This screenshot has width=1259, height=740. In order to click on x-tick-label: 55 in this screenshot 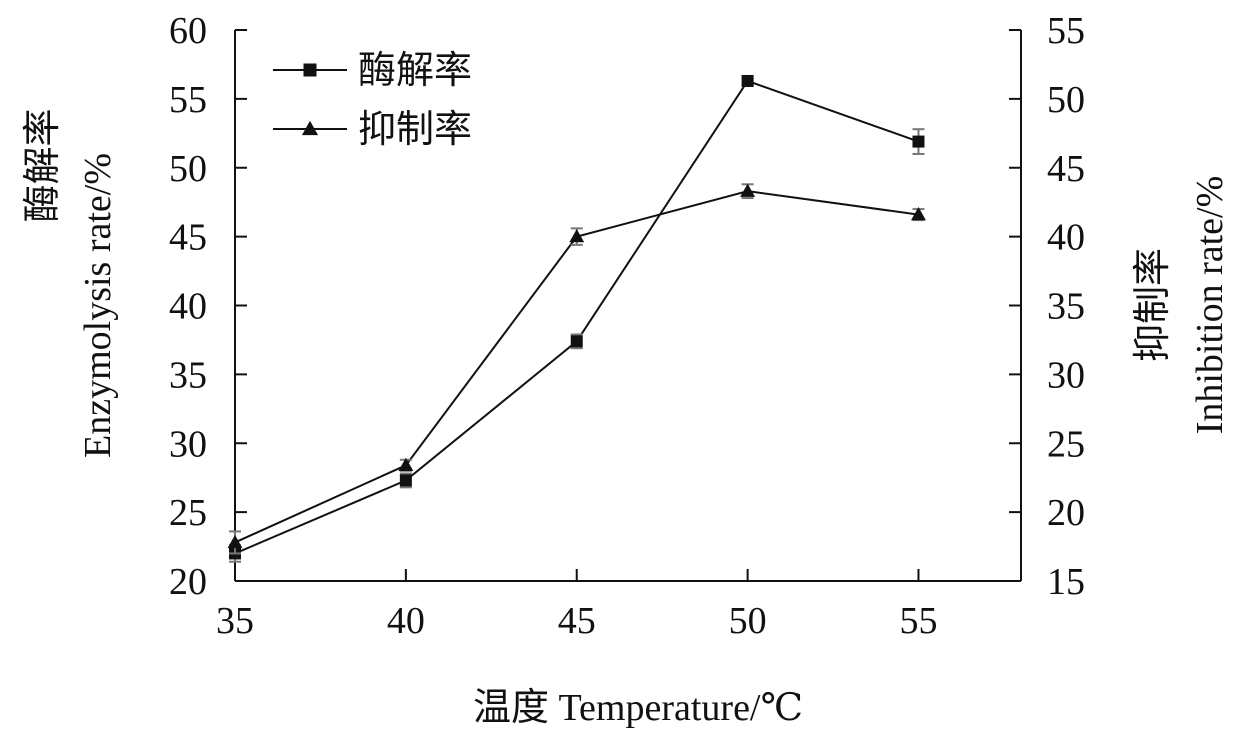, I will do `click(918, 621)`.